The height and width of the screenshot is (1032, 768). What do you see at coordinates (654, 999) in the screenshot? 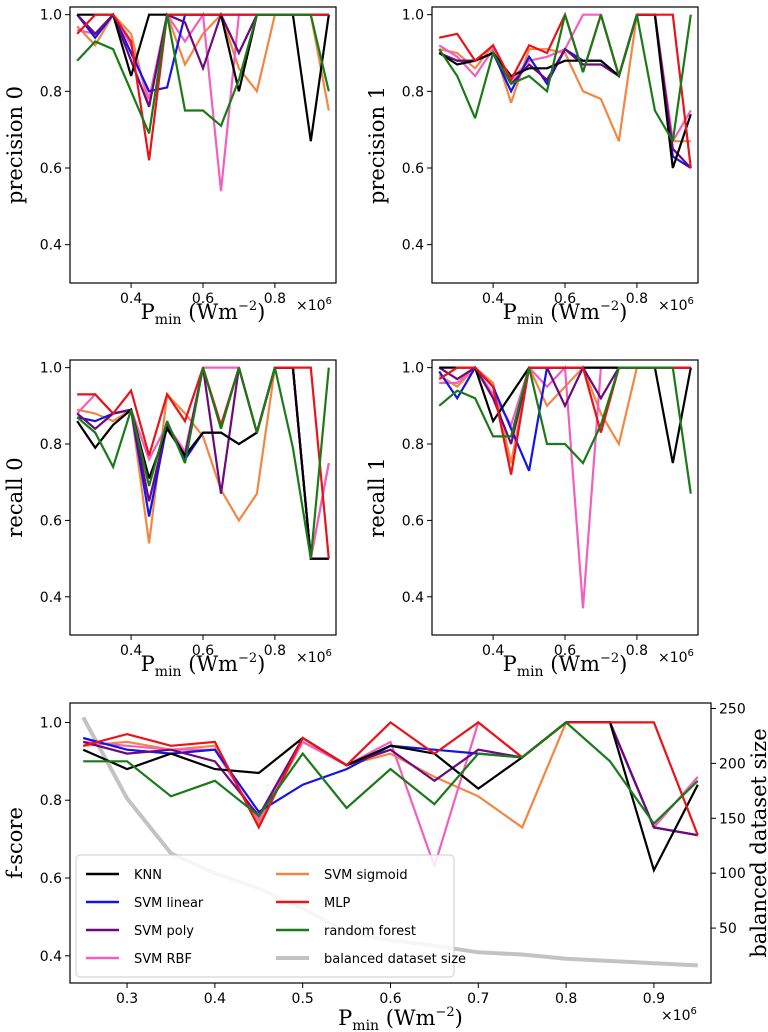
I see `x-tick-label: 0.9` at bounding box center [654, 999].